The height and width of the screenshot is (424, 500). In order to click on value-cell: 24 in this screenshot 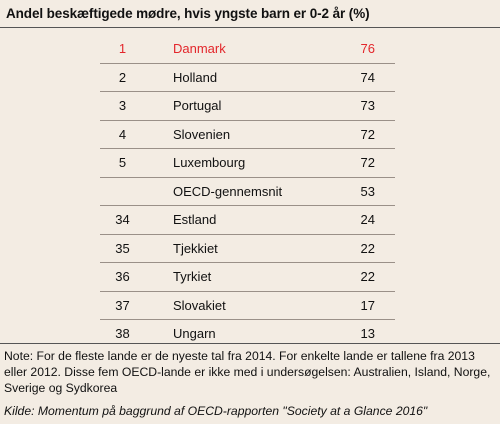, I will do `click(367, 219)`.